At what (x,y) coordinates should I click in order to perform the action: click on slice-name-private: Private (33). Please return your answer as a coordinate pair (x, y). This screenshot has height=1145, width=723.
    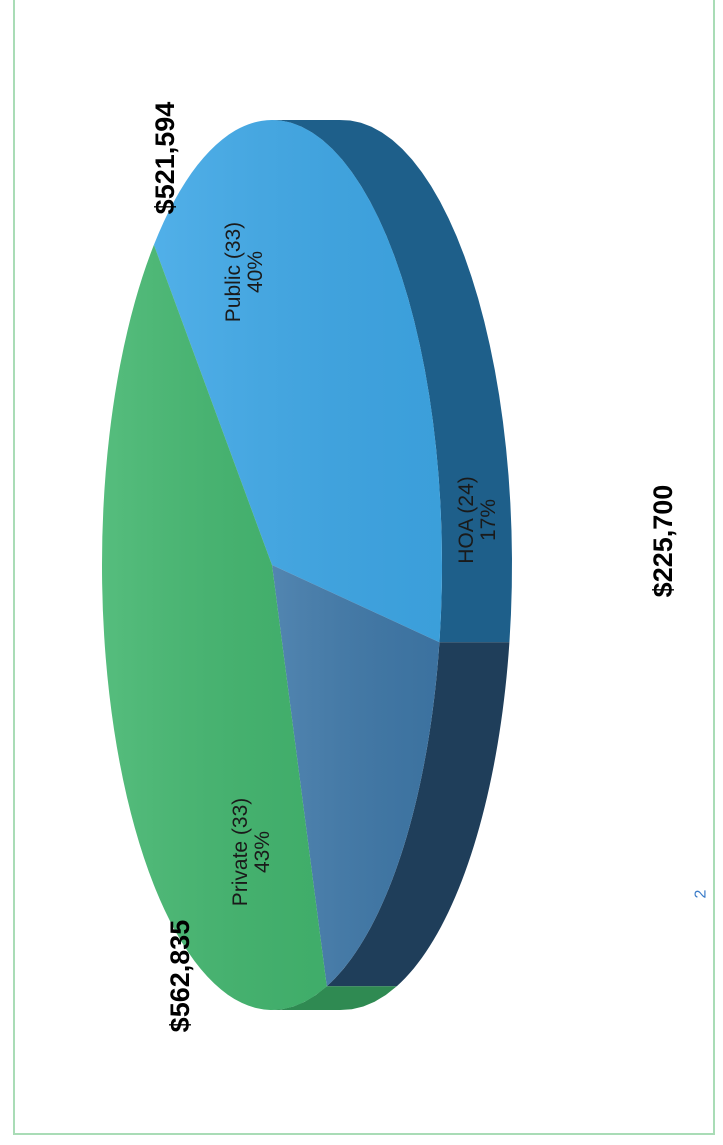
    Looking at the image, I should click on (240, 852).